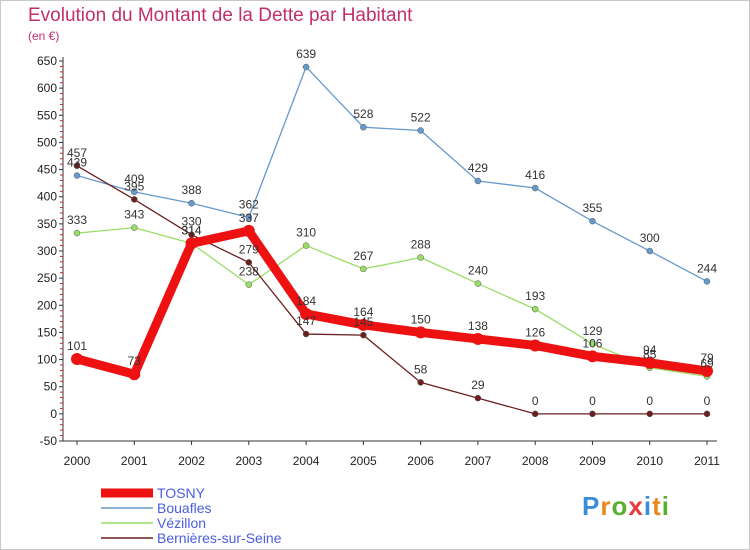  Describe the element at coordinates (591, 506) in the screenshot. I see `logo-letter: P` at that location.